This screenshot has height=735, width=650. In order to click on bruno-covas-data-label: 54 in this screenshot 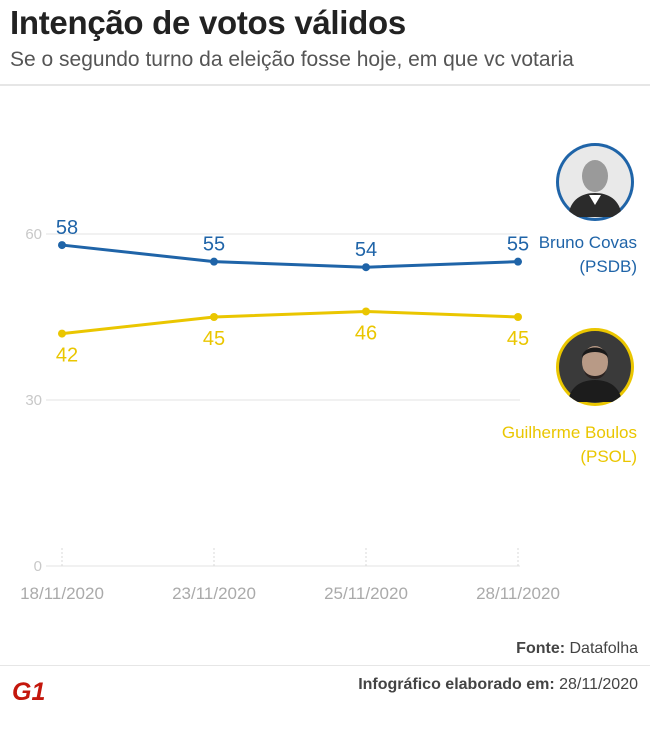, I will do `click(366, 250)`.